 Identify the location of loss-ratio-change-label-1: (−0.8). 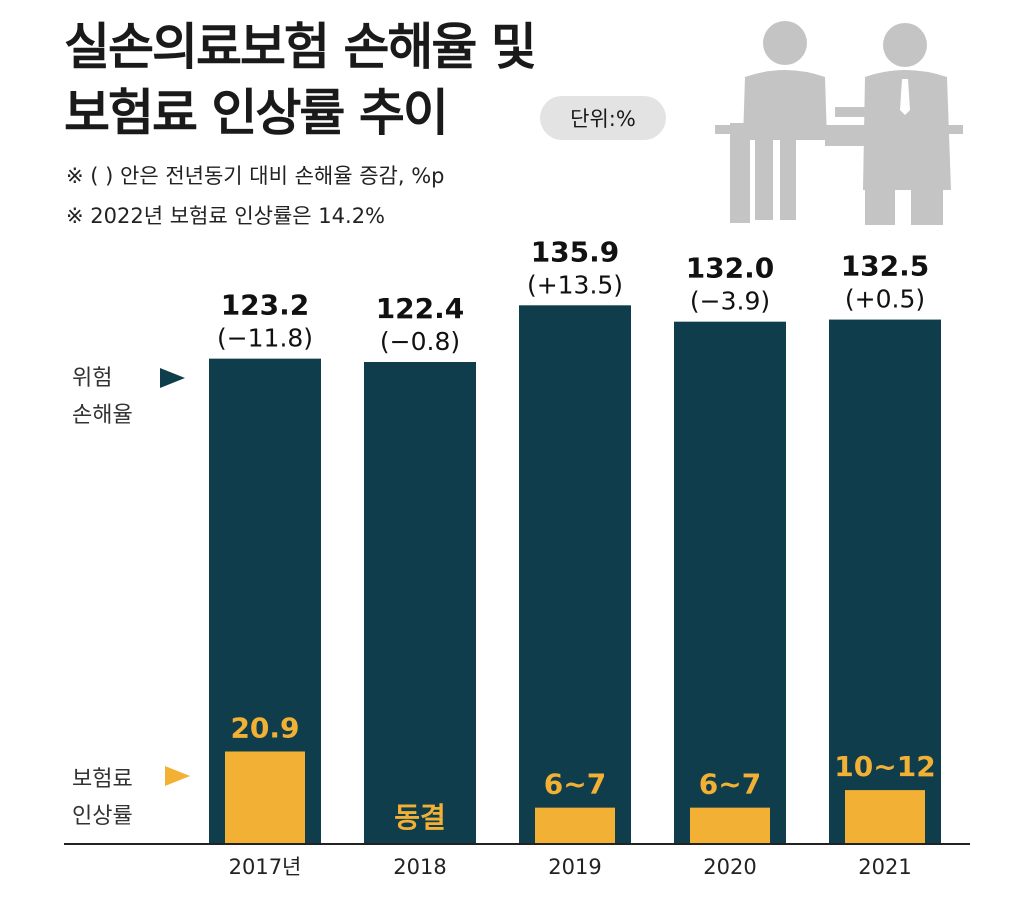
(420, 341).